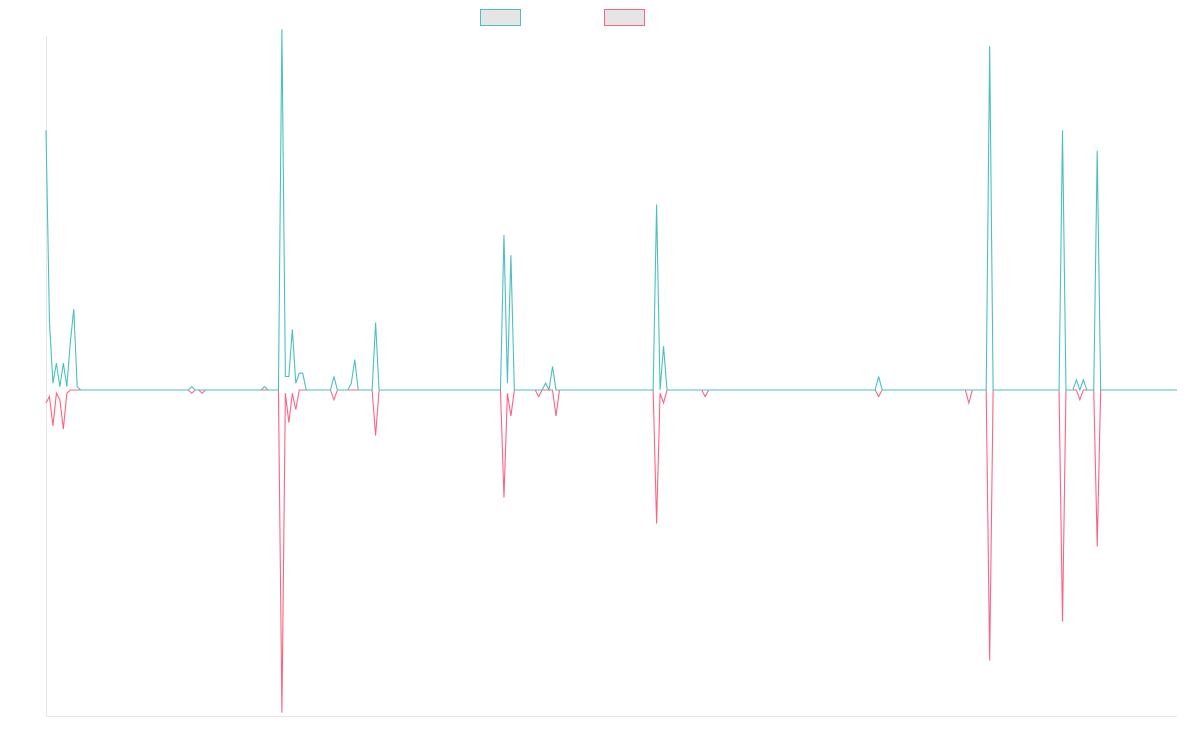 This screenshot has width=1200, height=750. Describe the element at coordinates (562, 17) in the screenshot. I see `legend` at that location.